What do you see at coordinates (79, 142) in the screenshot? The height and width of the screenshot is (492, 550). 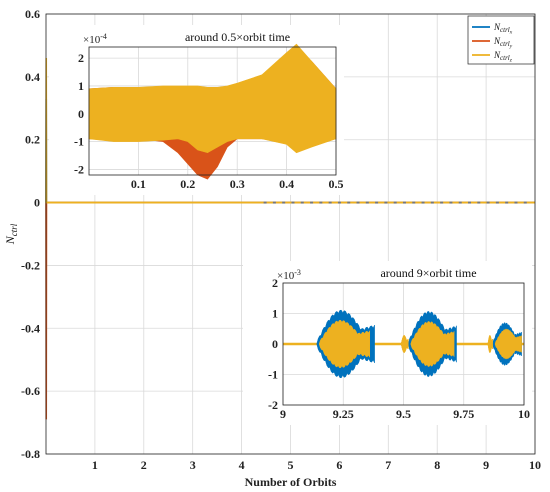 I see `inset-upper-y-tick-label: -1` at bounding box center [79, 142].